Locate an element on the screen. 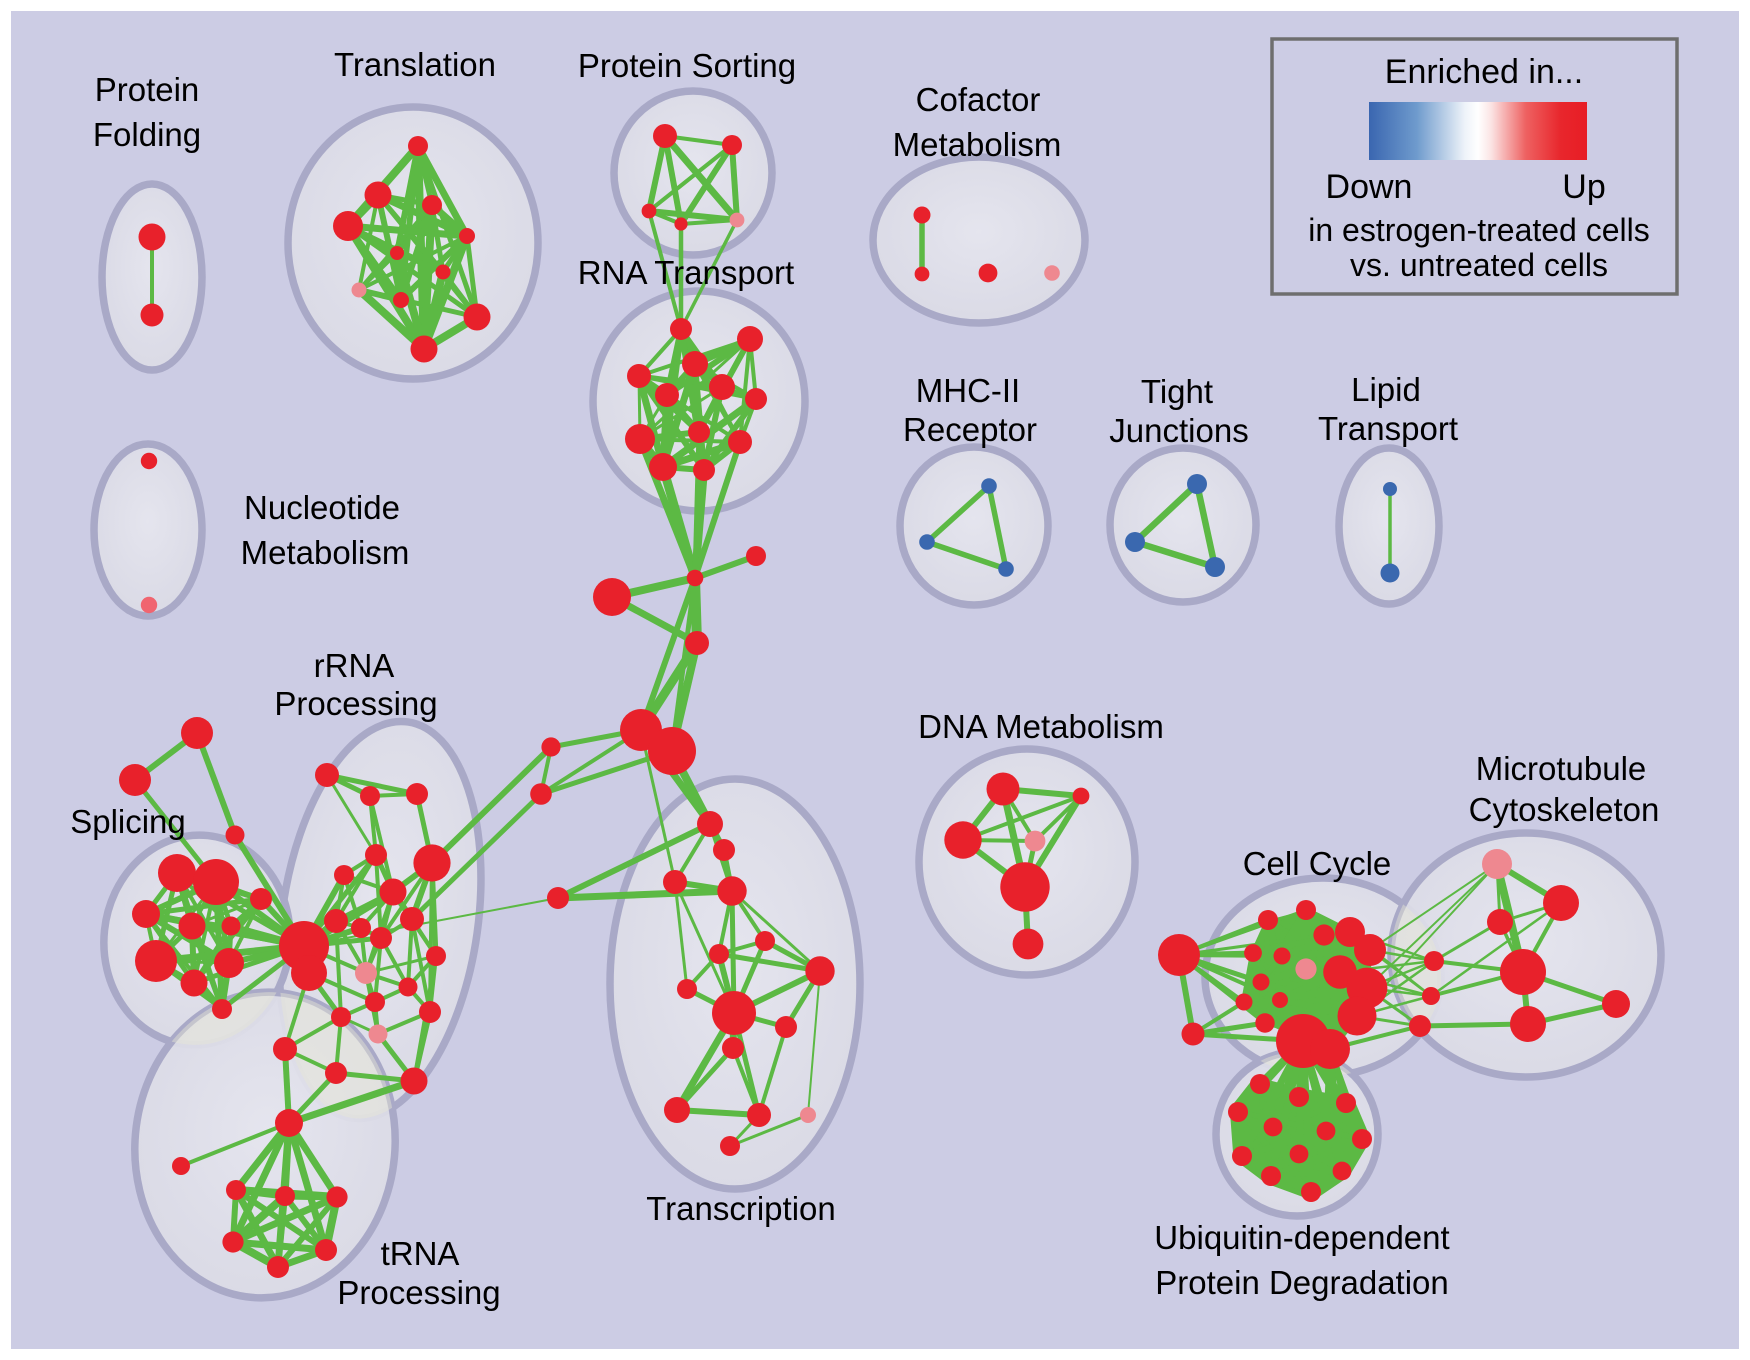 This screenshot has width=1750, height=1360. svg-text: RNA Transport is located at coordinates (686, 272).